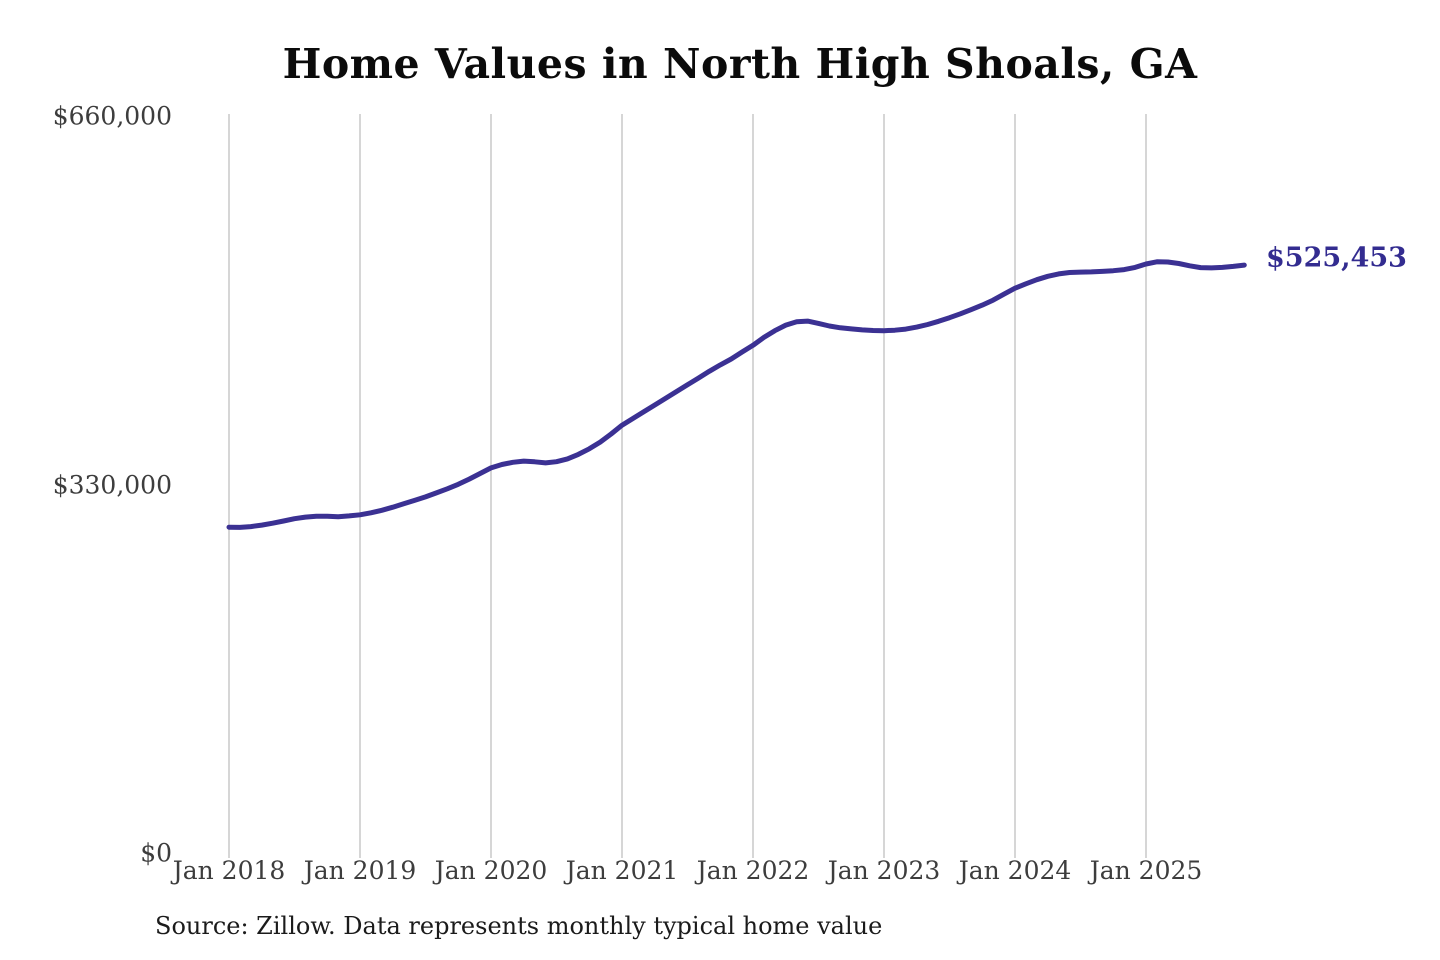  Describe the element at coordinates (1336, 258) in the screenshot. I see `latest-value-label: $525,453` at that location.